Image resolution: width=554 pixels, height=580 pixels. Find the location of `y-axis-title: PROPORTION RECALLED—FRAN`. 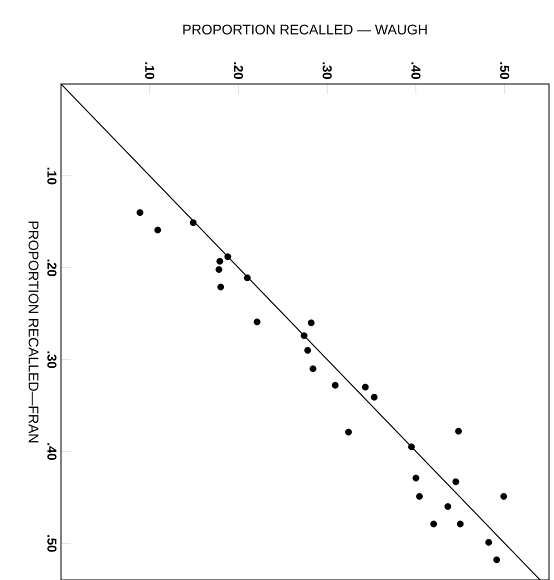

y-axis-title: PROPORTION RECALLED—FRAN is located at coordinates (33, 332).